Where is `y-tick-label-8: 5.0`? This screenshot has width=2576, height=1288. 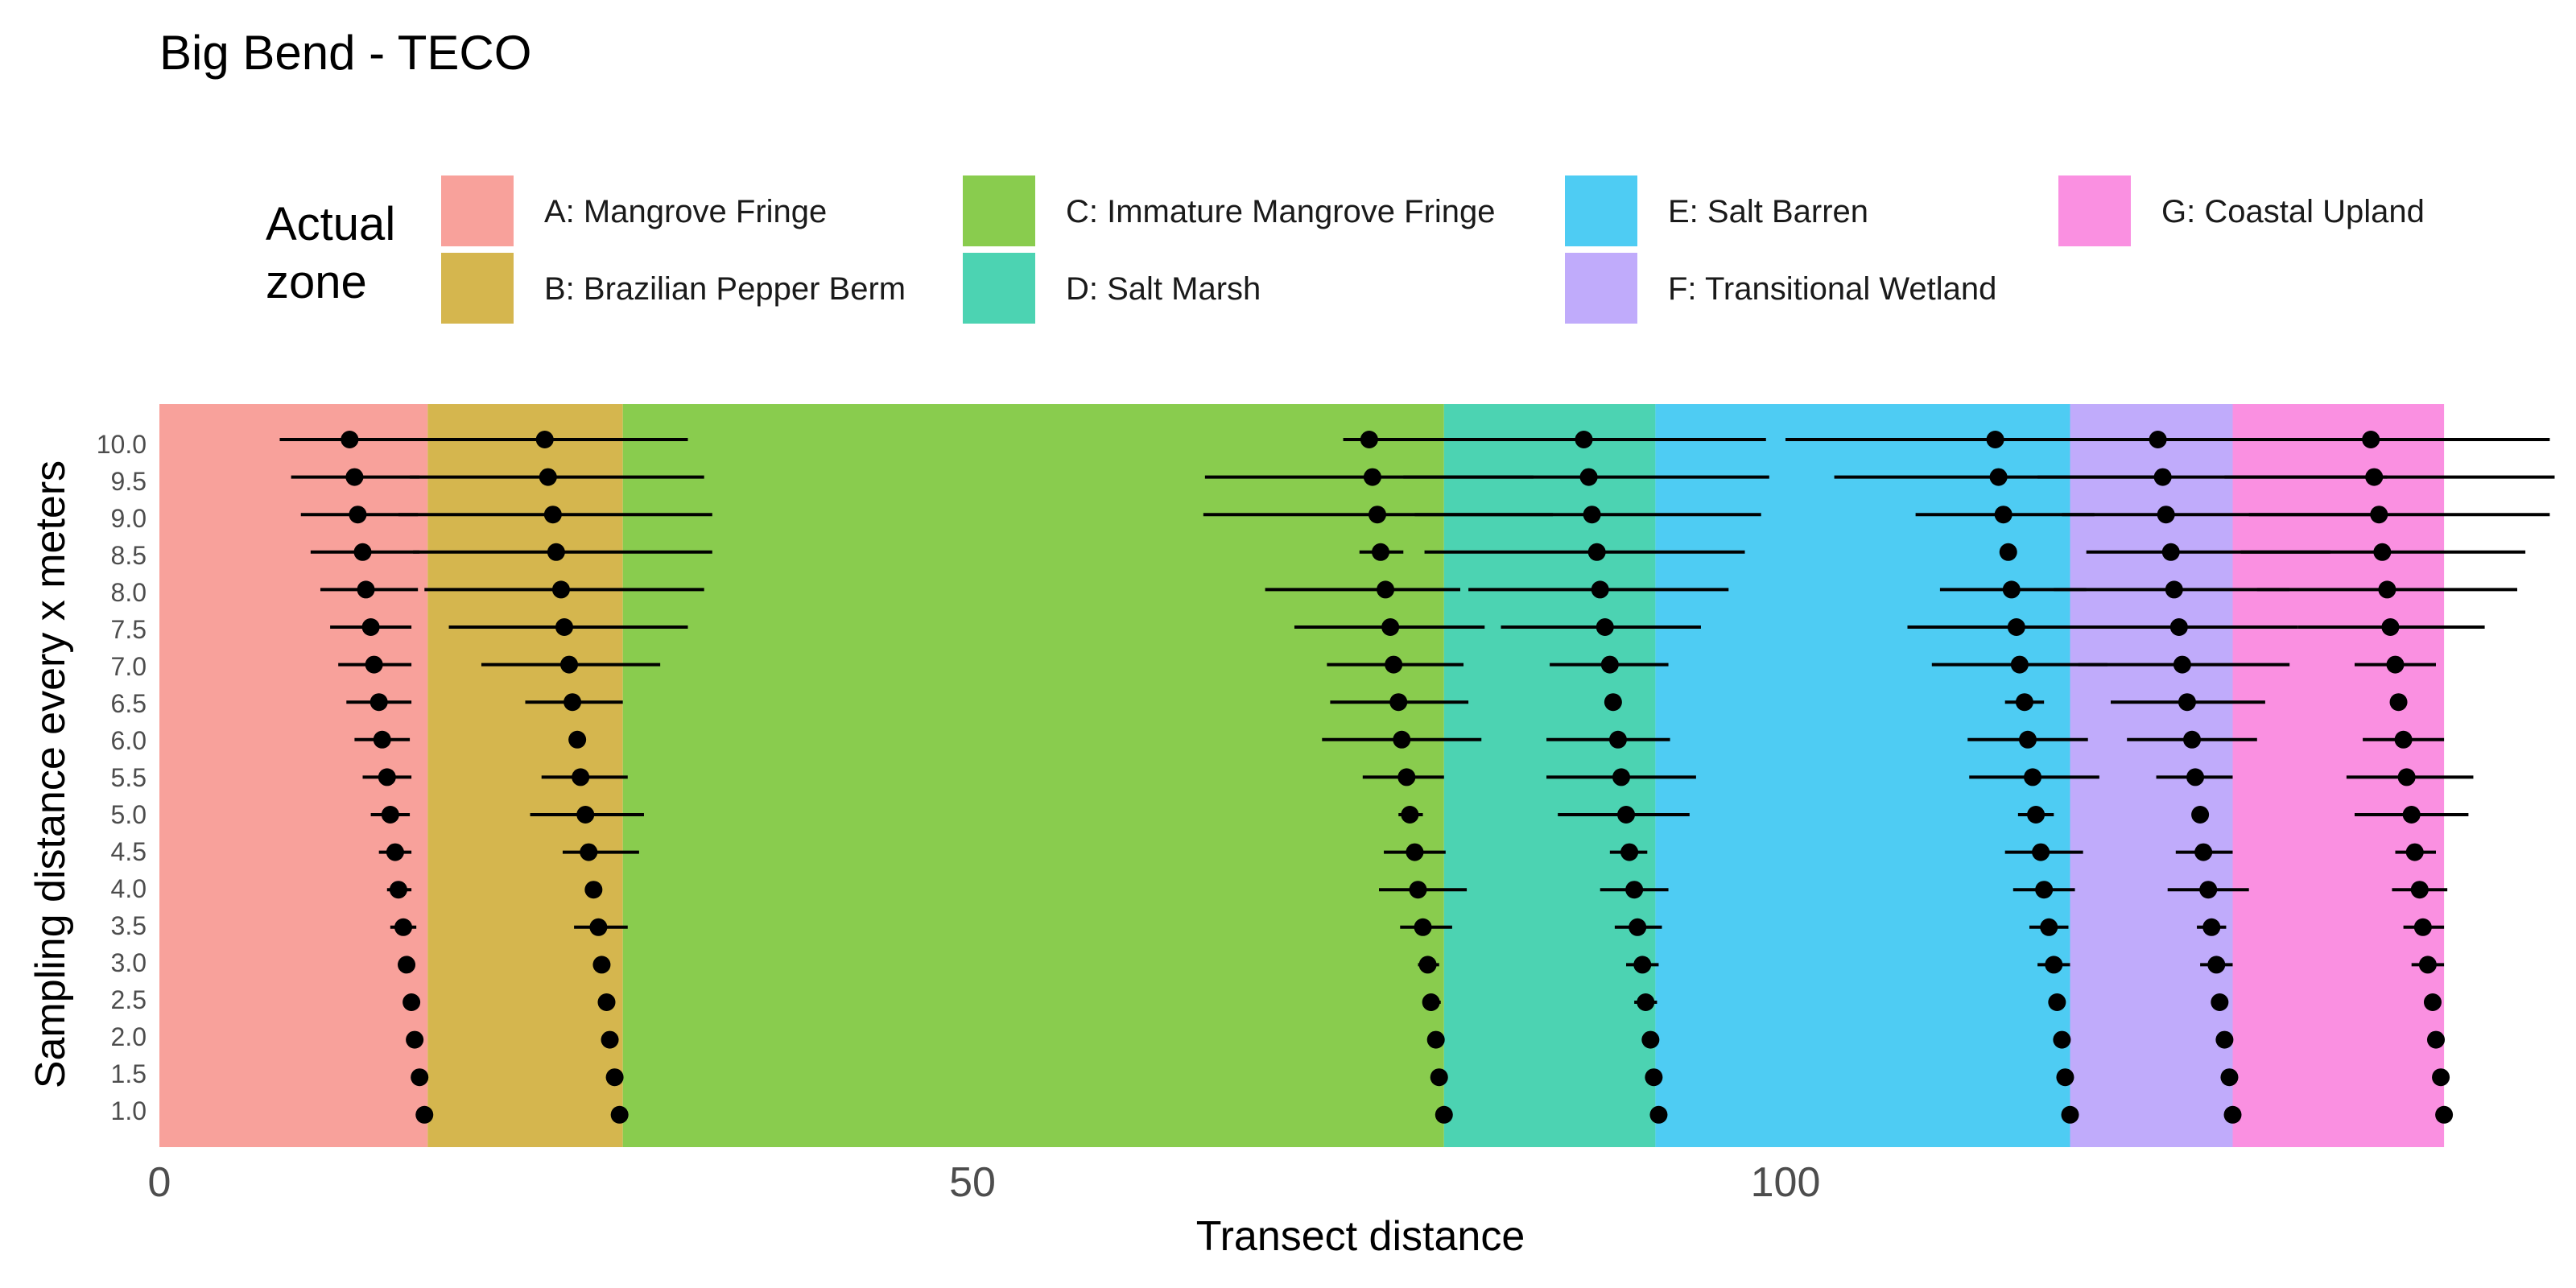
y-tick-label-8: 5.0 is located at coordinates (129, 814).